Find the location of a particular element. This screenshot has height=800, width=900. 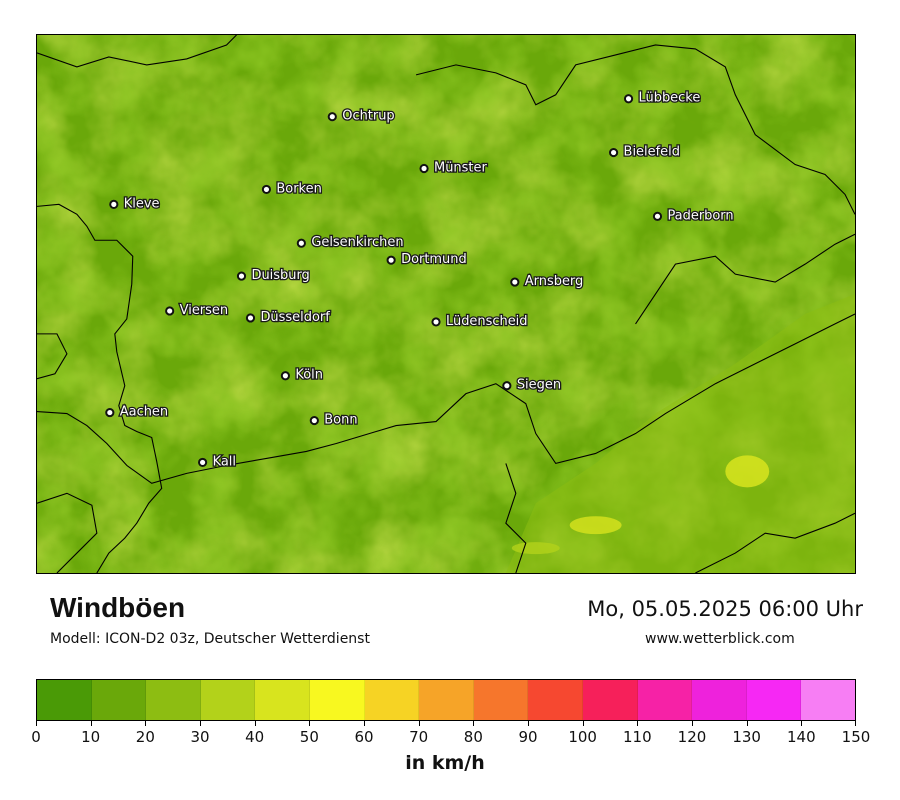

legend-tick-label: 150 is located at coordinates (856, 737).